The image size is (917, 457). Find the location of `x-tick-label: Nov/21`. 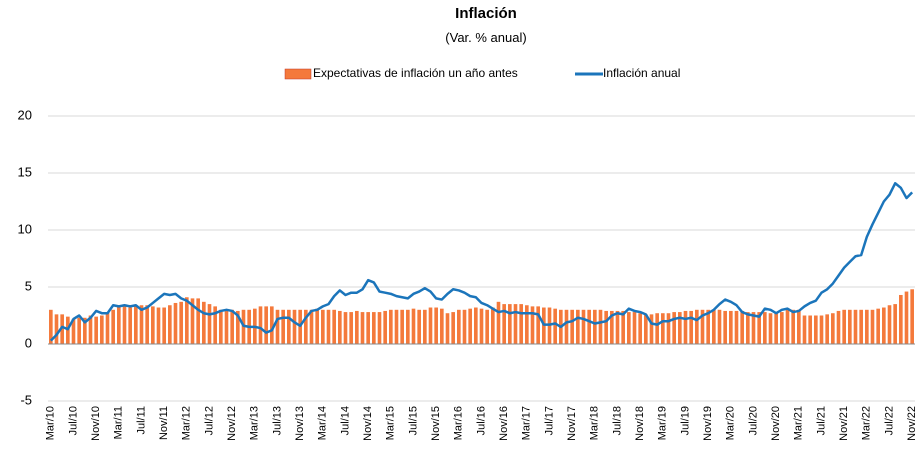

x-tick-label: Nov/21 is located at coordinates (844, 423).